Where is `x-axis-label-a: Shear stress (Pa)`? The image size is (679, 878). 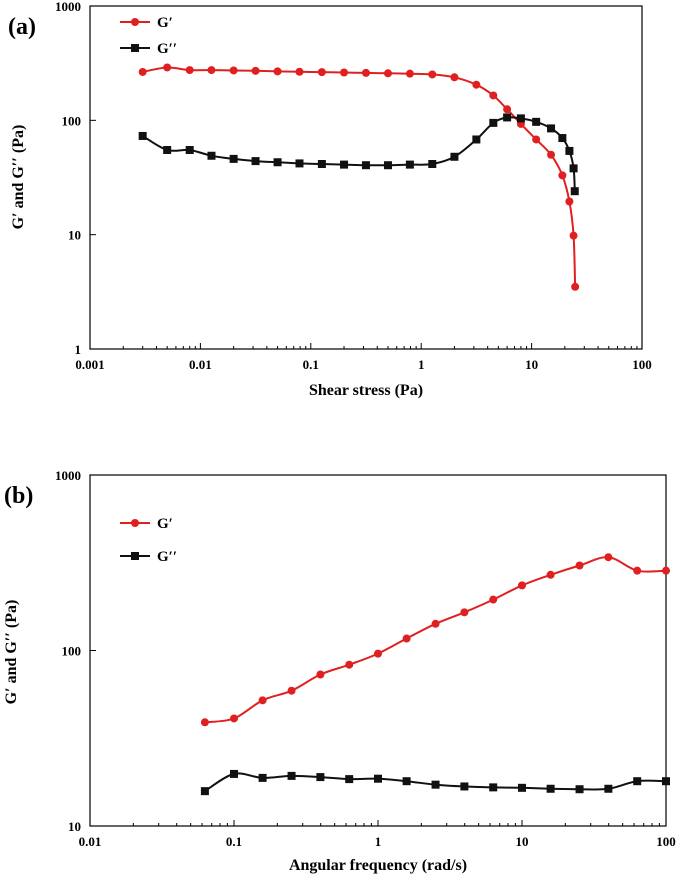
x-axis-label-a: Shear stress (Pa) is located at coordinates (366, 390).